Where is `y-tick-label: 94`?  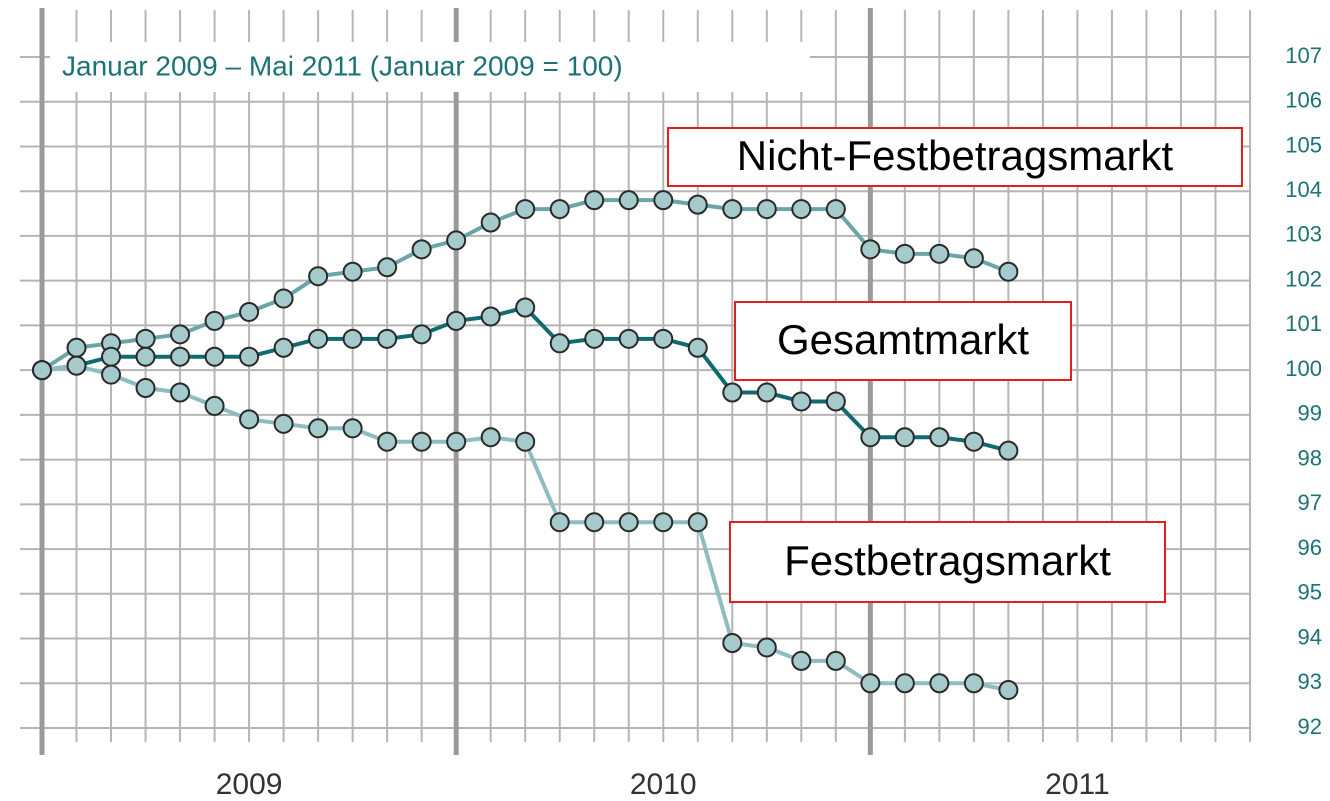
y-tick-label: 94 is located at coordinates (1310, 636).